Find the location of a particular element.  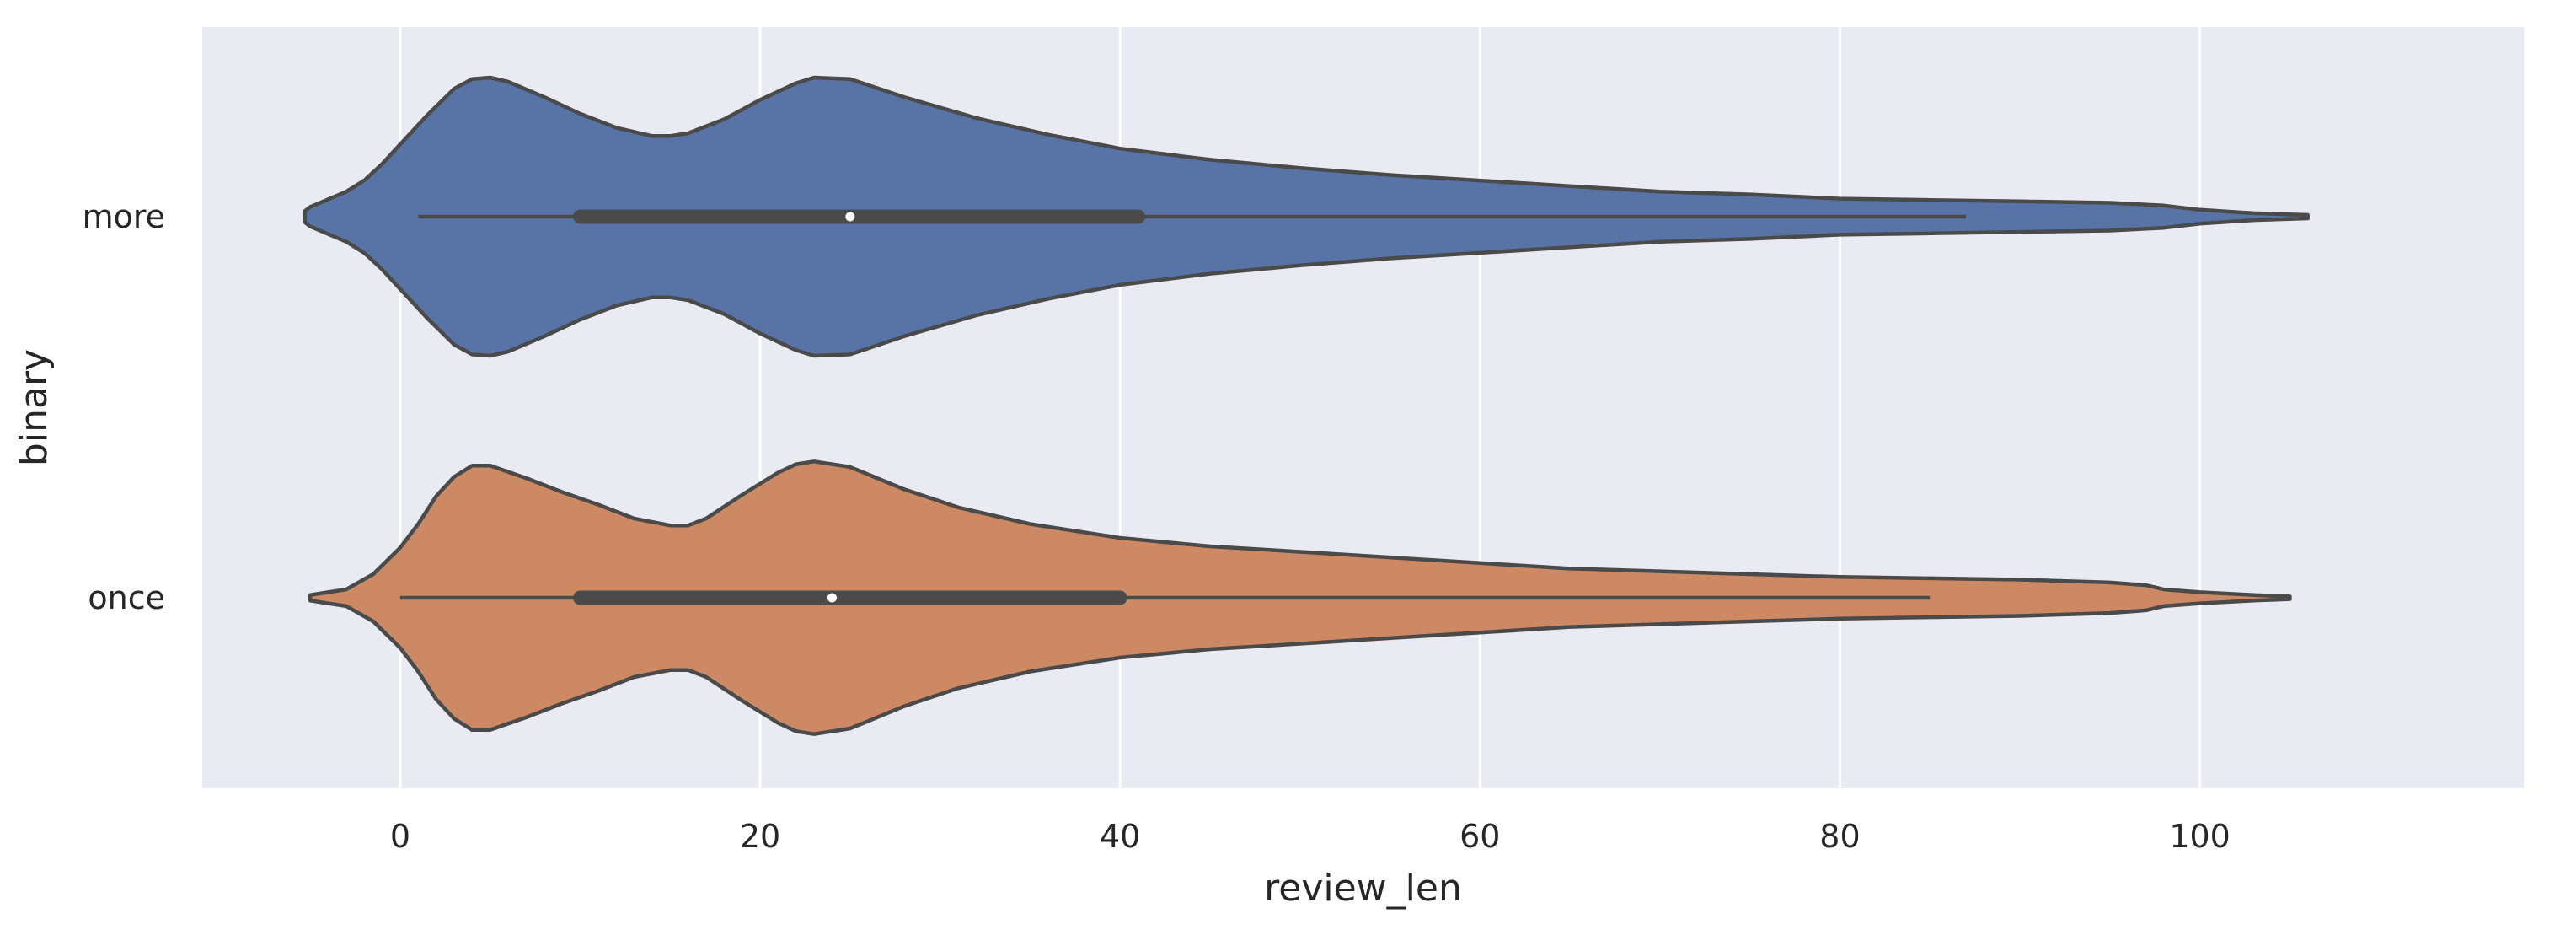

x-tick-label: 40 is located at coordinates (1120, 836).